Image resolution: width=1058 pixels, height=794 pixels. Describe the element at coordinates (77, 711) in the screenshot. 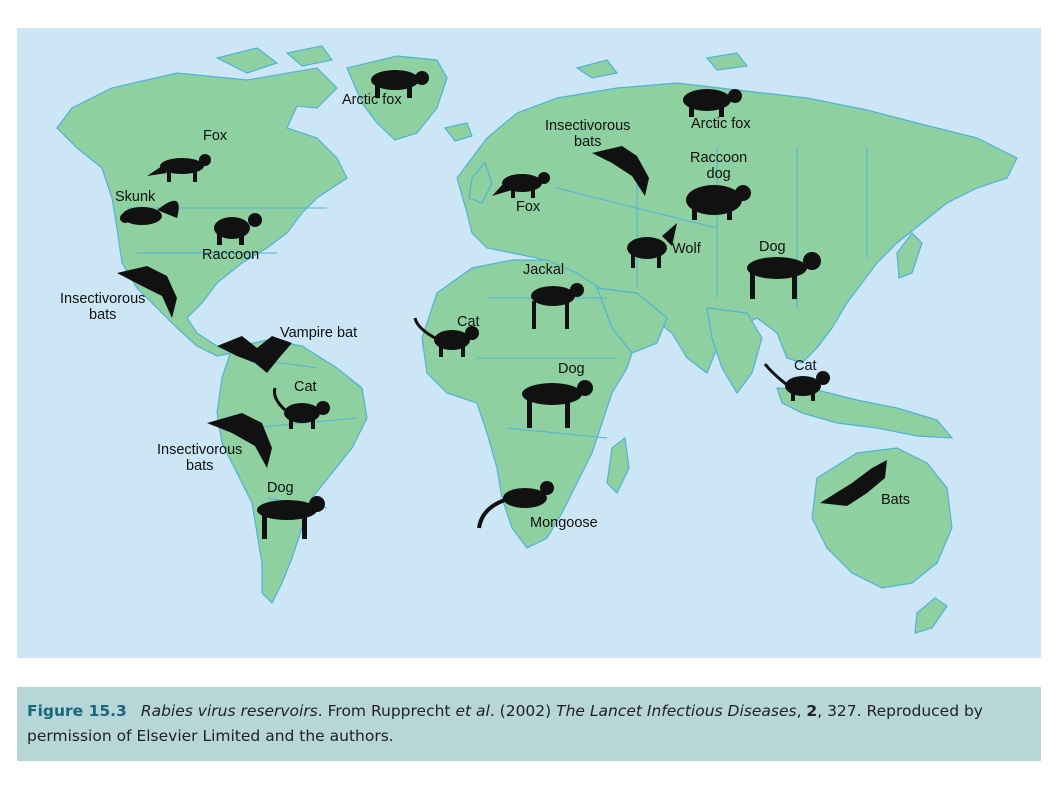

I see `figure-number: Figure 15.3` at that location.